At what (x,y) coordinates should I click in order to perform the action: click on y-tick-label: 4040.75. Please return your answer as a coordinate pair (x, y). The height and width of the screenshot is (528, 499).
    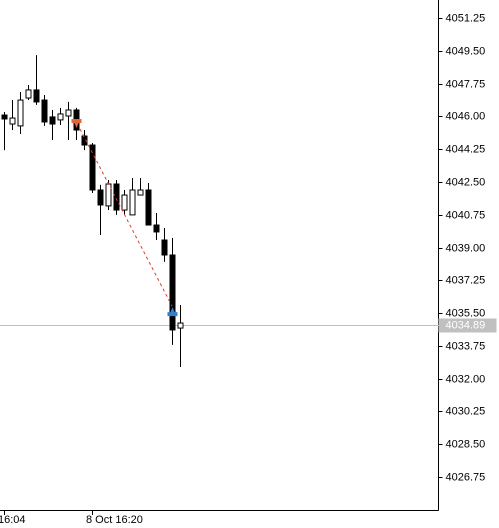
    Looking at the image, I should click on (466, 215).